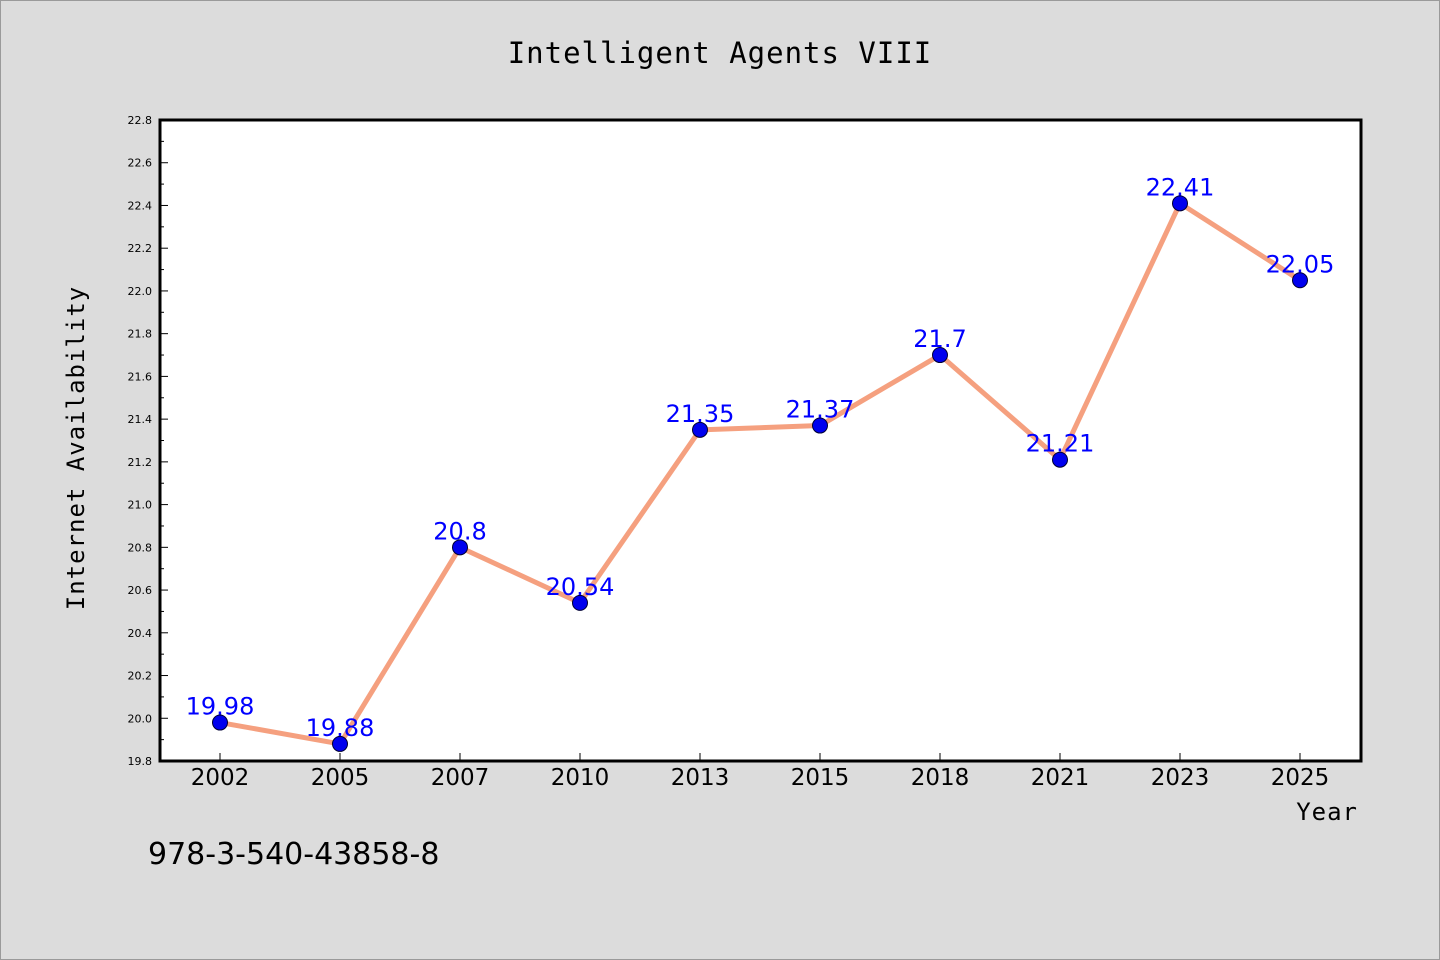  Describe the element at coordinates (220, 707) in the screenshot. I see `data-label: 19.98` at that location.